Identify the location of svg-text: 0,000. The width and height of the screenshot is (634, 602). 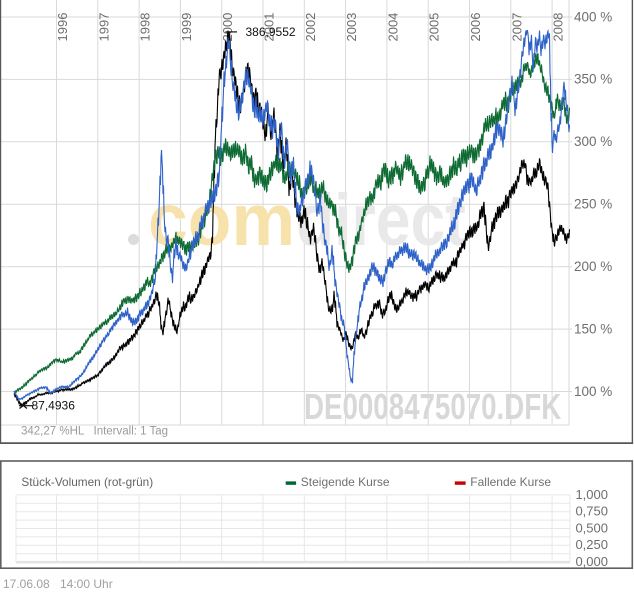
(591, 561).